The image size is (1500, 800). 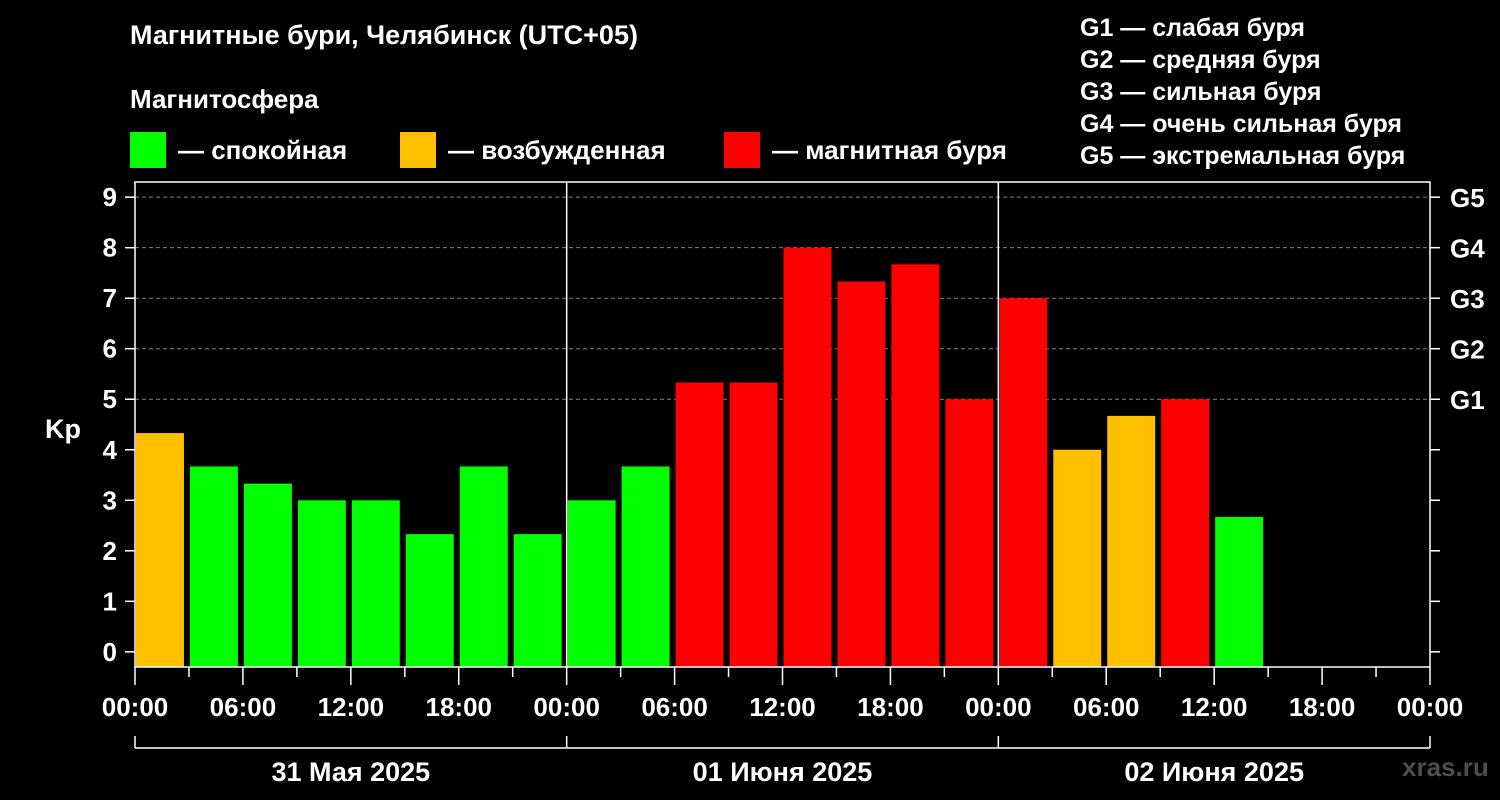 I want to click on y-tick-label: 1, so click(x=110, y=601).